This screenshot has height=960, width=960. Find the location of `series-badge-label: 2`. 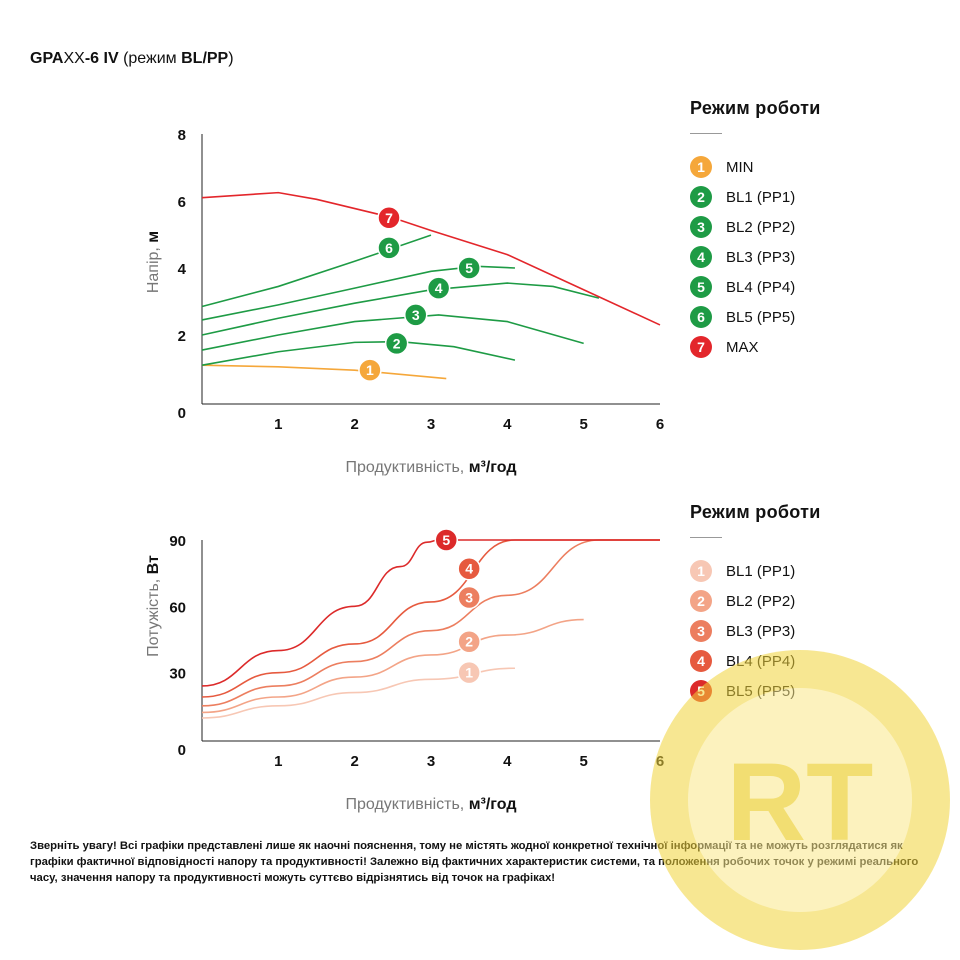

series-badge-label: 2 is located at coordinates (469, 642).